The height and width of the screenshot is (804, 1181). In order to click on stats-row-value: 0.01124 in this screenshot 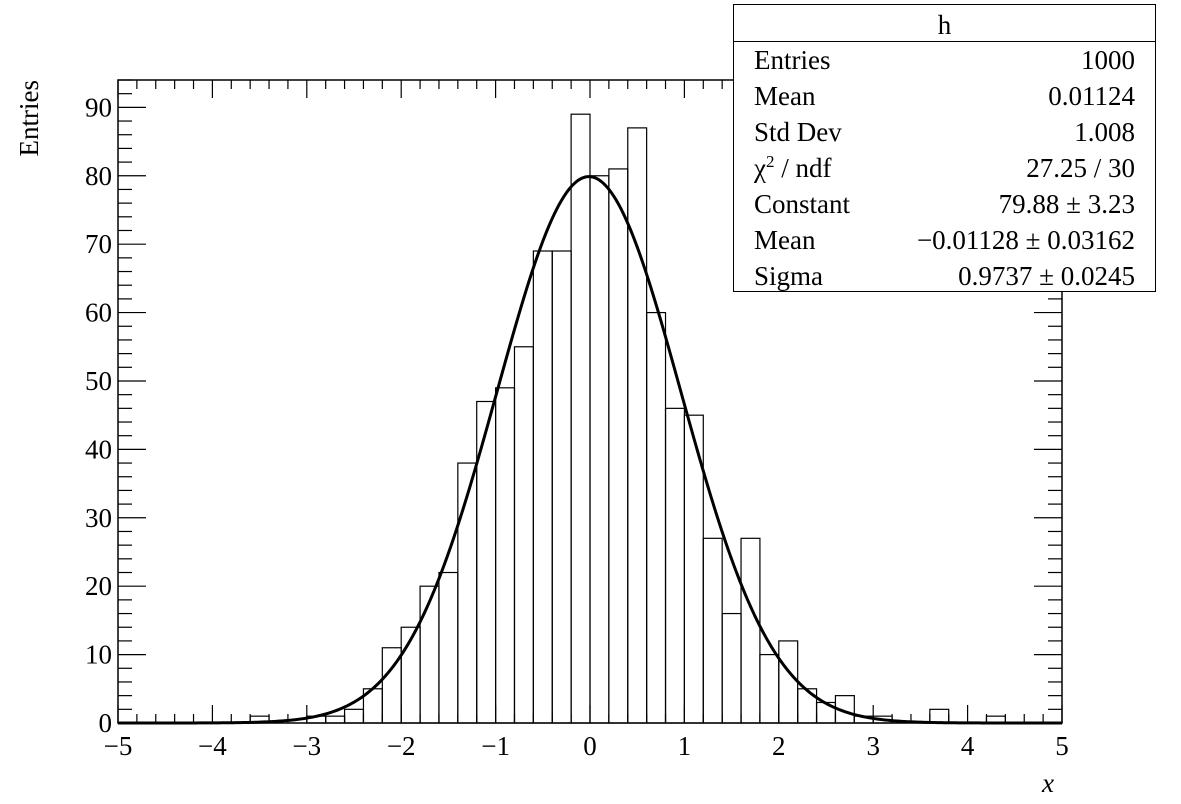, I will do `click(1091, 96)`.